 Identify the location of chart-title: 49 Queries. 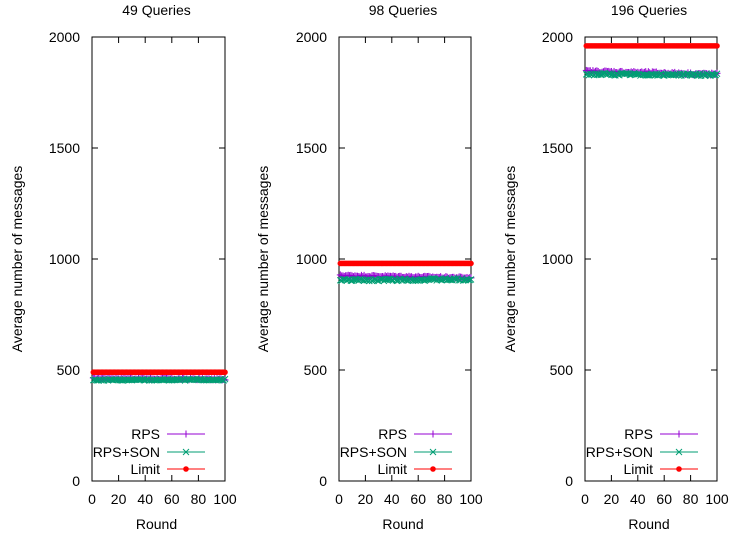
(156, 10).